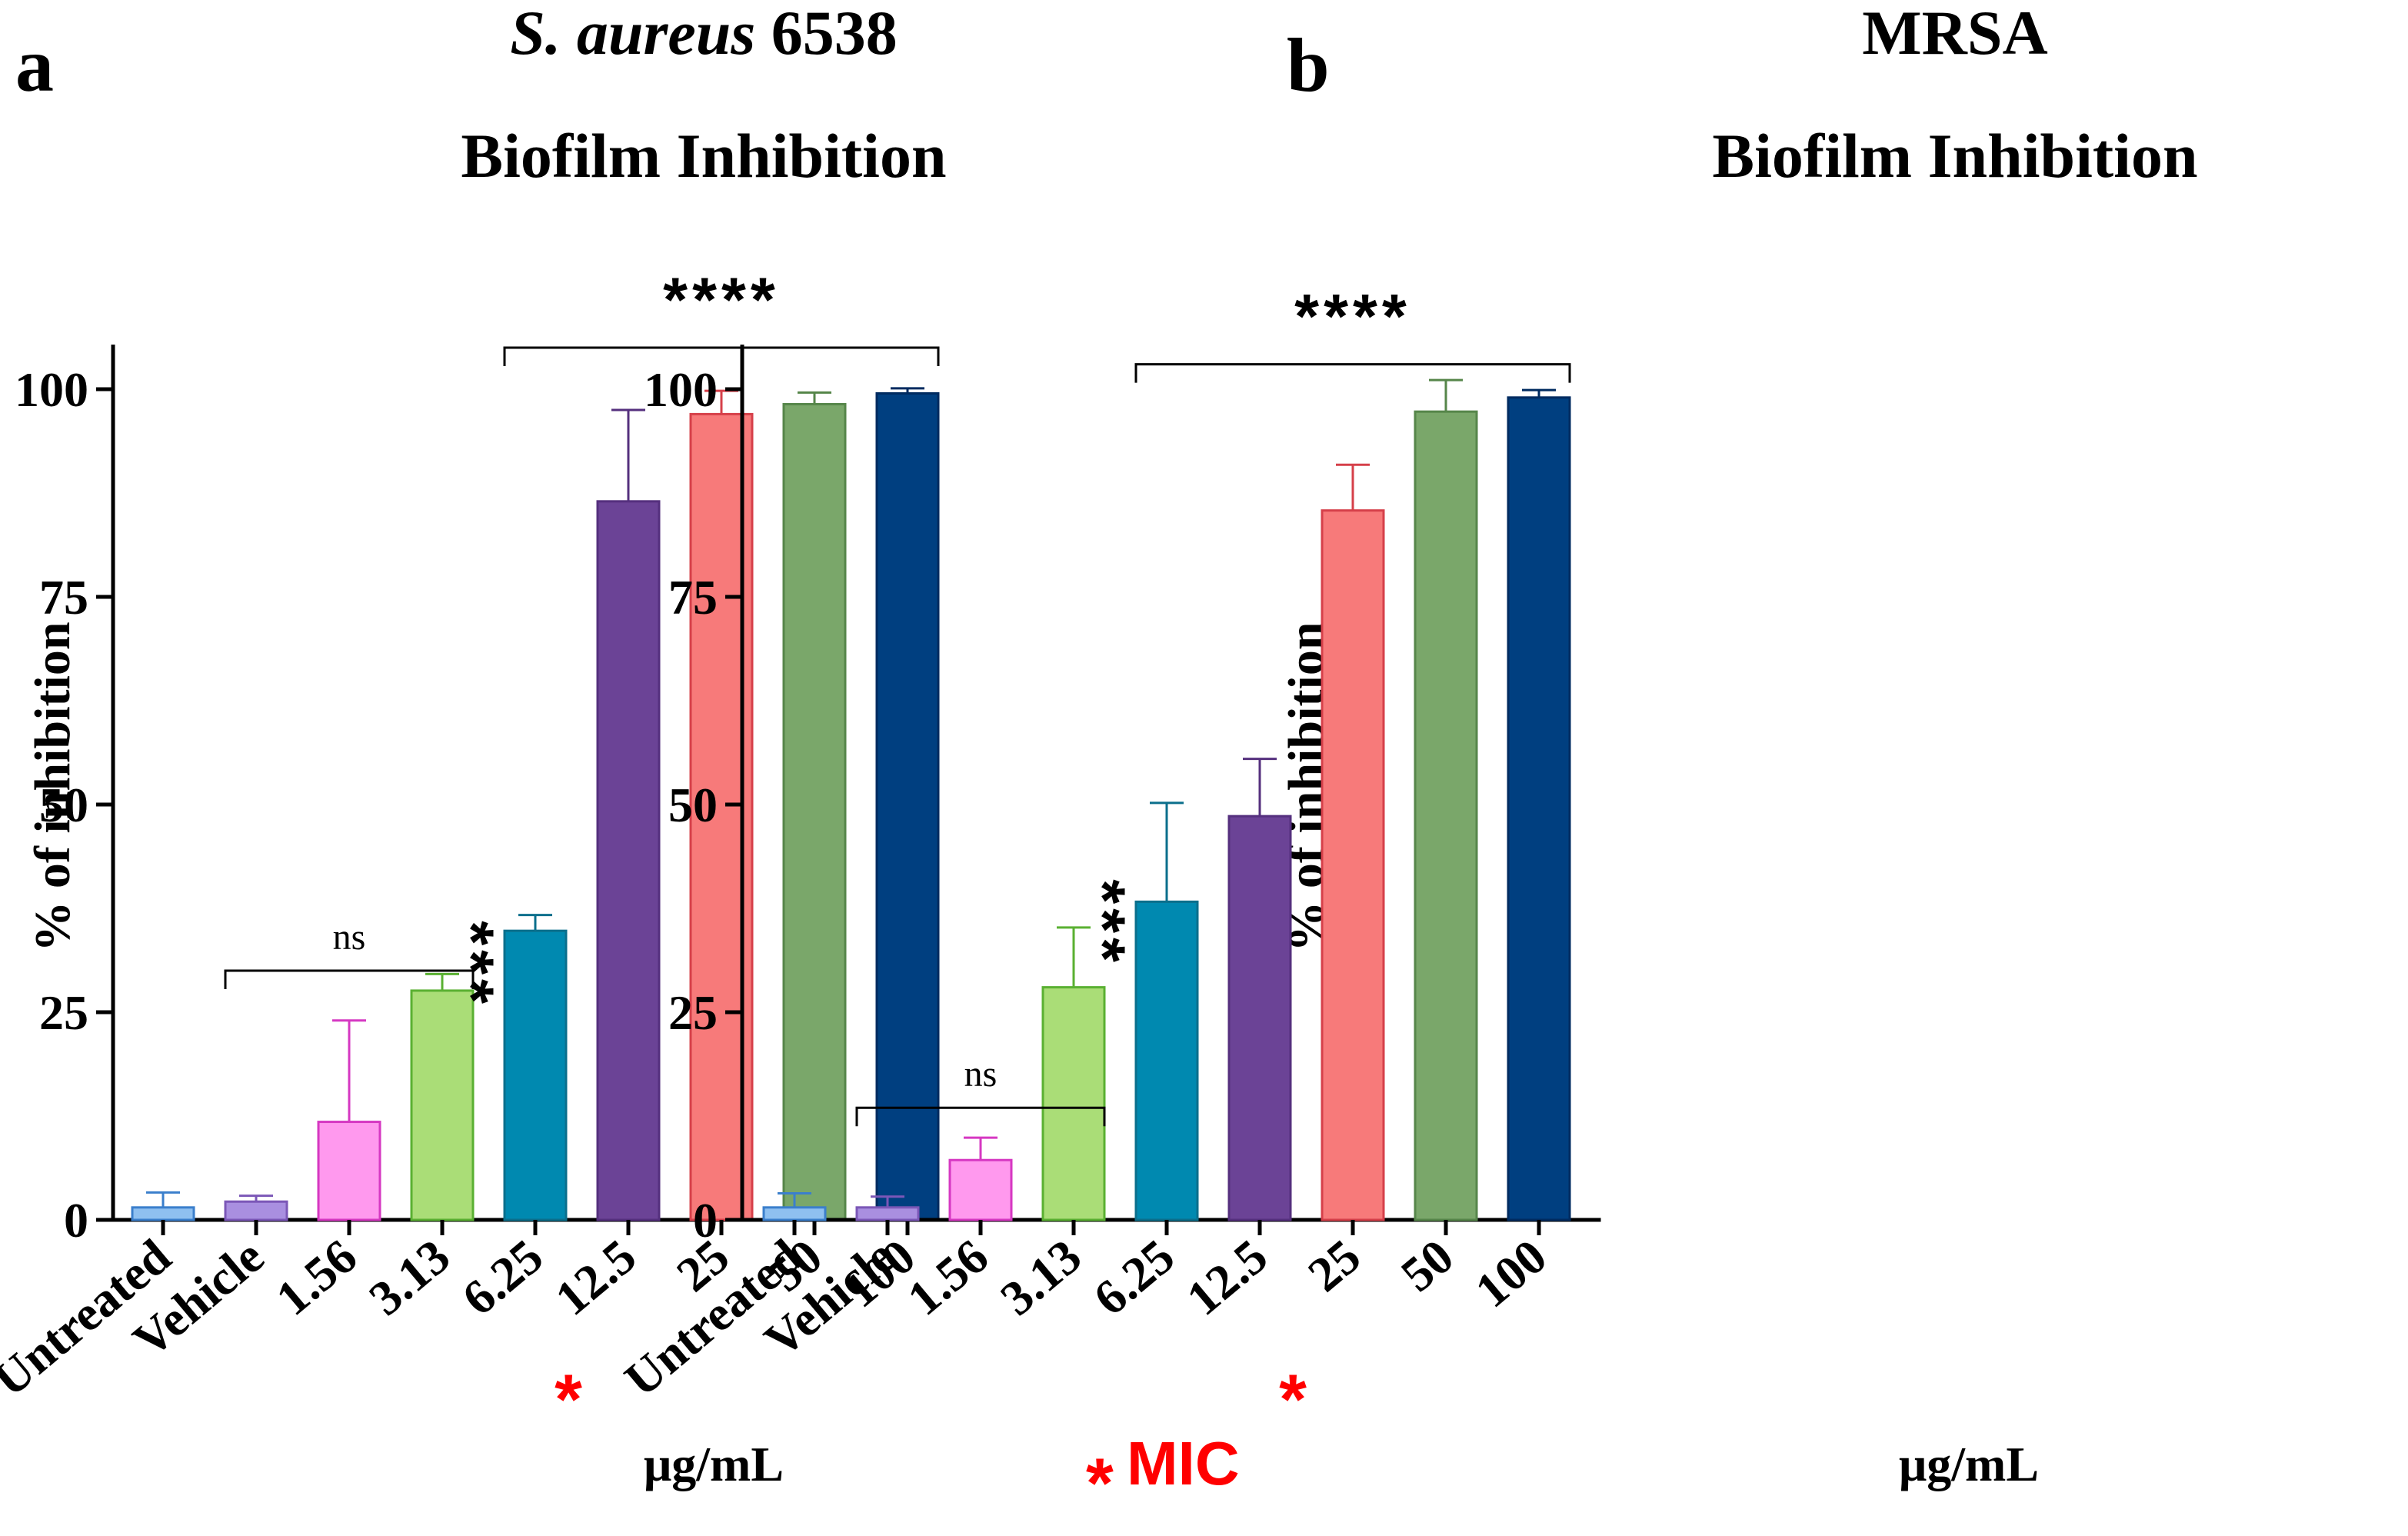  I want to click on panel-label: a, so click(34, 65).